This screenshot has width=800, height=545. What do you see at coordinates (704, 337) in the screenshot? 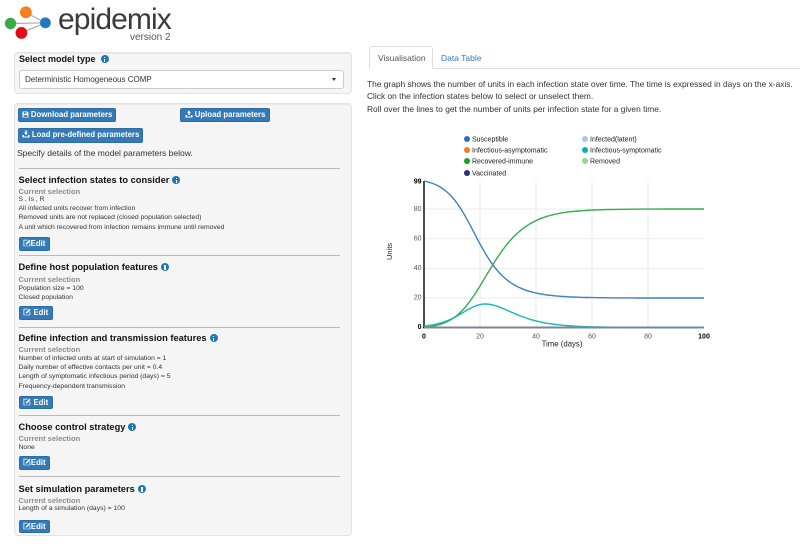
I see `svg-text: 100` at bounding box center [704, 337].